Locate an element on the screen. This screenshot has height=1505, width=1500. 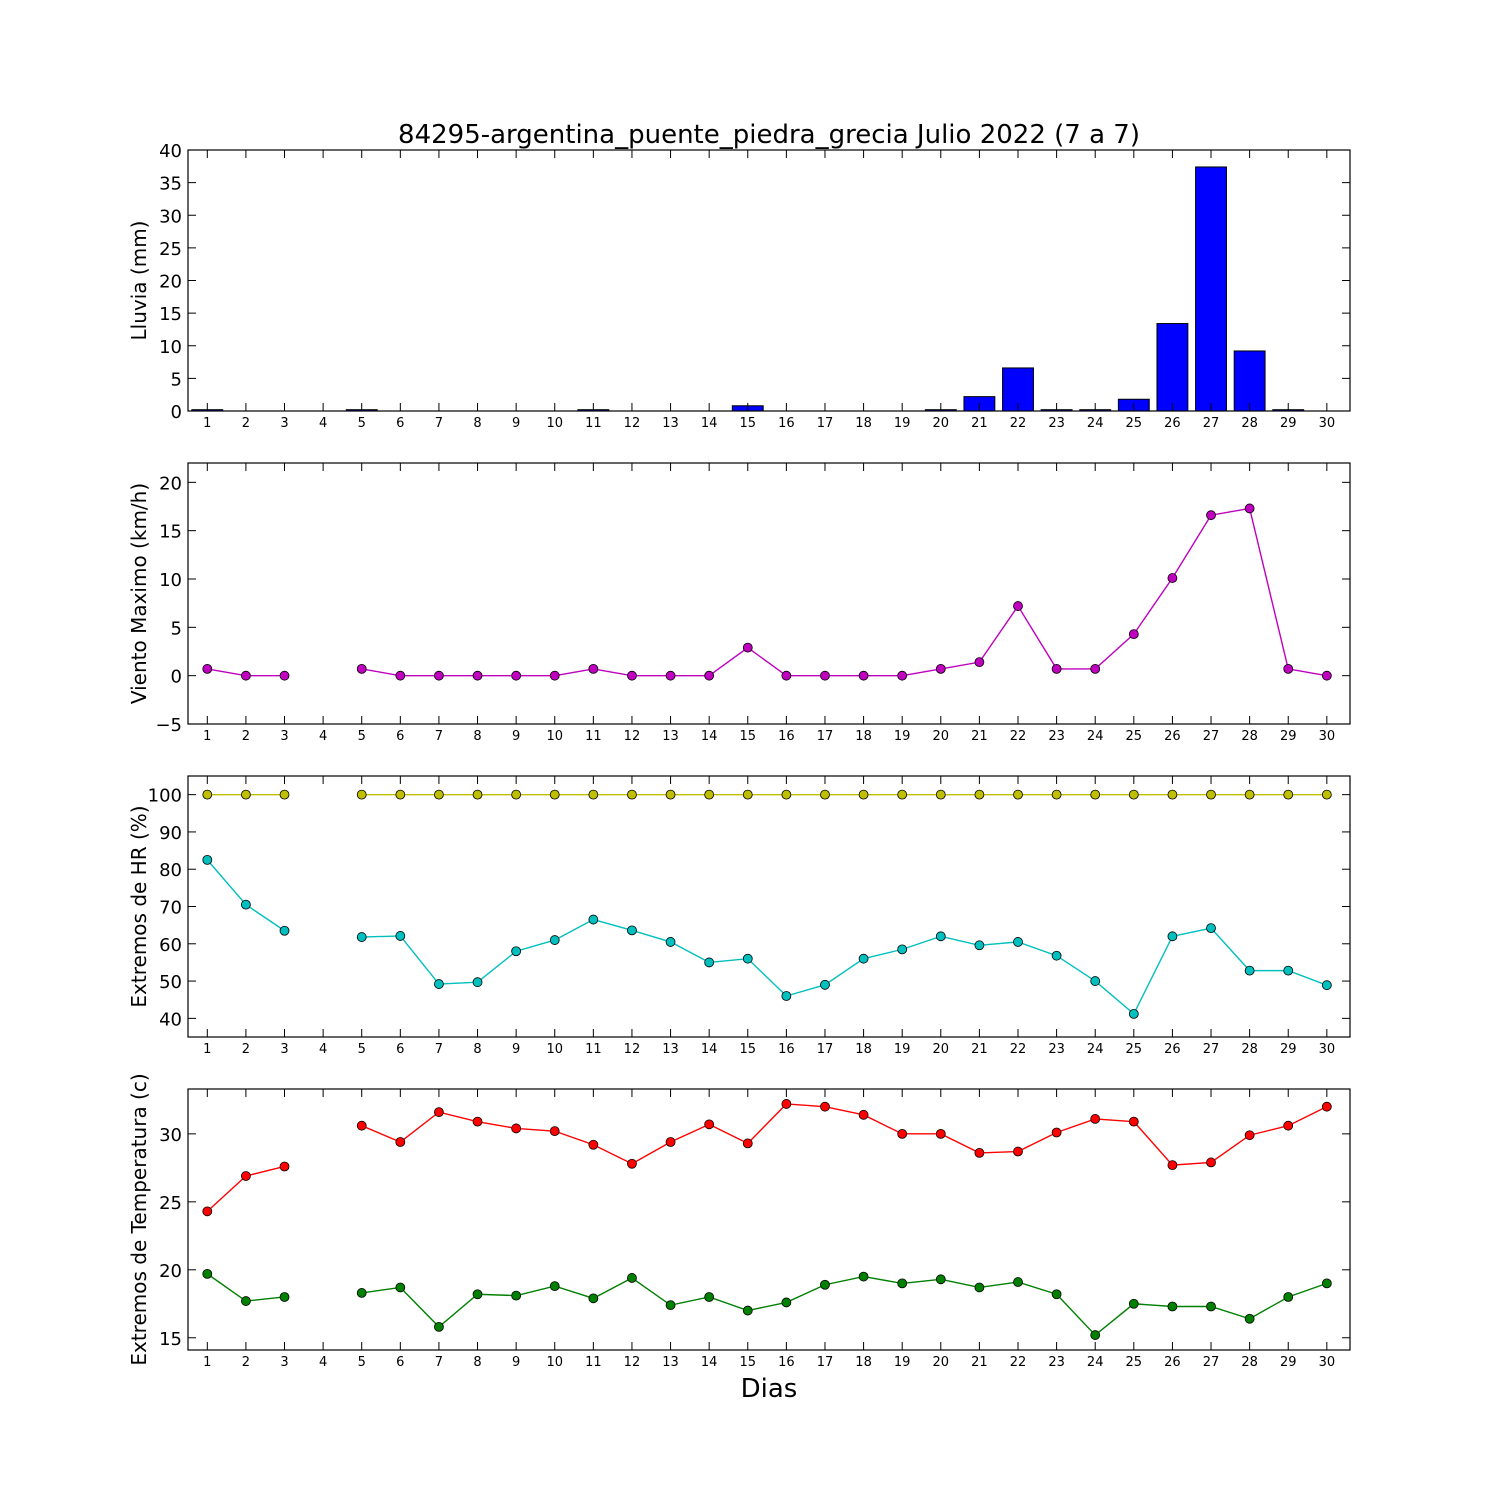
y-tick-label: 60 is located at coordinates (170, 945).